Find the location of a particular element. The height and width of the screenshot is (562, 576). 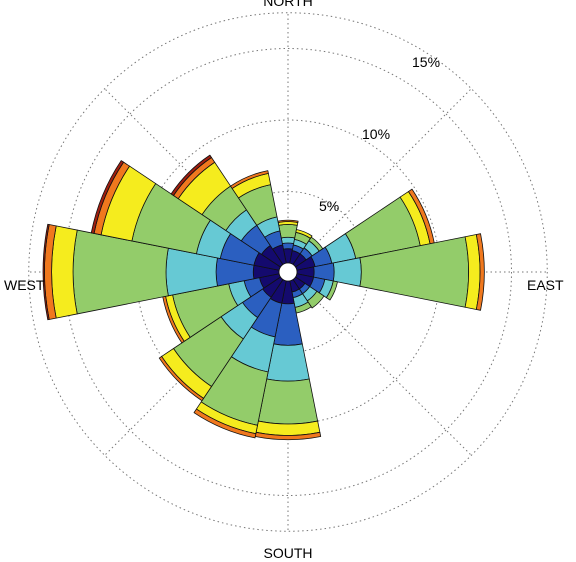

petal-202.5-band-5 is located at coordinates (225, 423).